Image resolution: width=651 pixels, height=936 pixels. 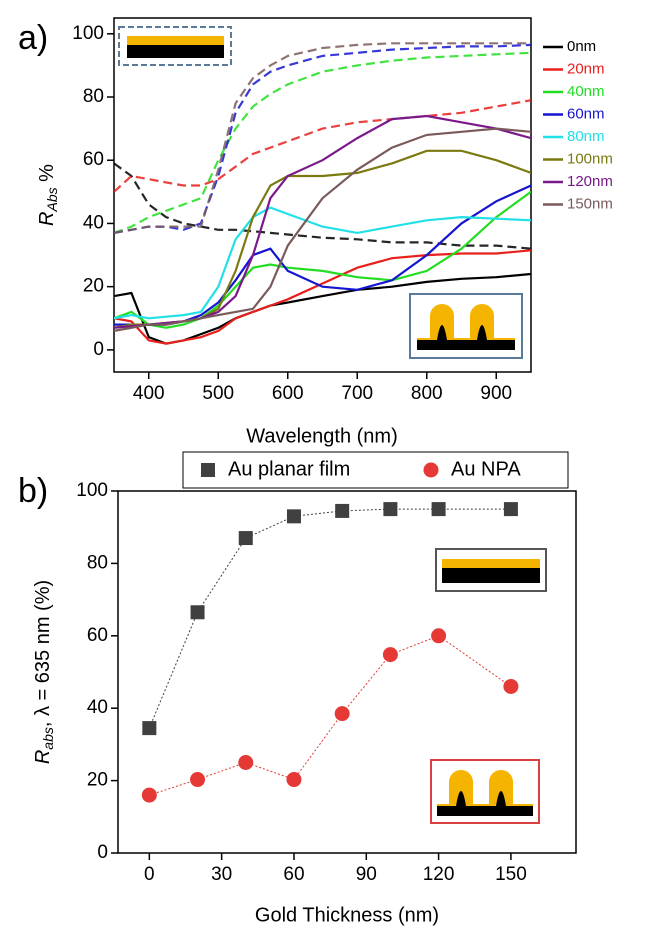 What do you see at coordinates (496, 393) in the screenshot?
I see `x-tick-label: 900` at bounding box center [496, 393].